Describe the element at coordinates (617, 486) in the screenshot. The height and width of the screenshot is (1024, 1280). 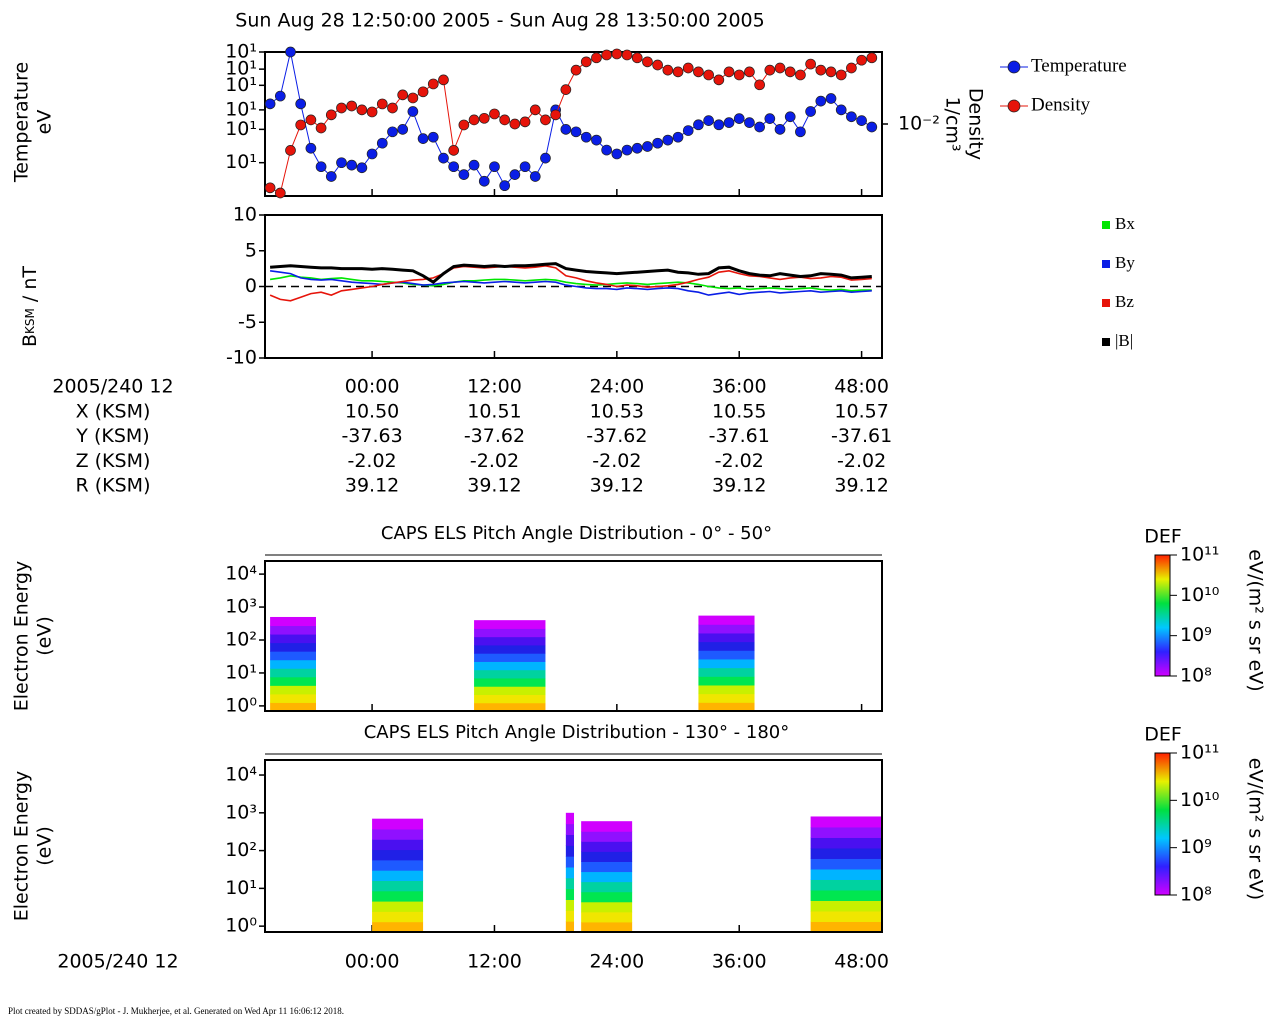
I see `ephemeris-value: 39.12` at that location.